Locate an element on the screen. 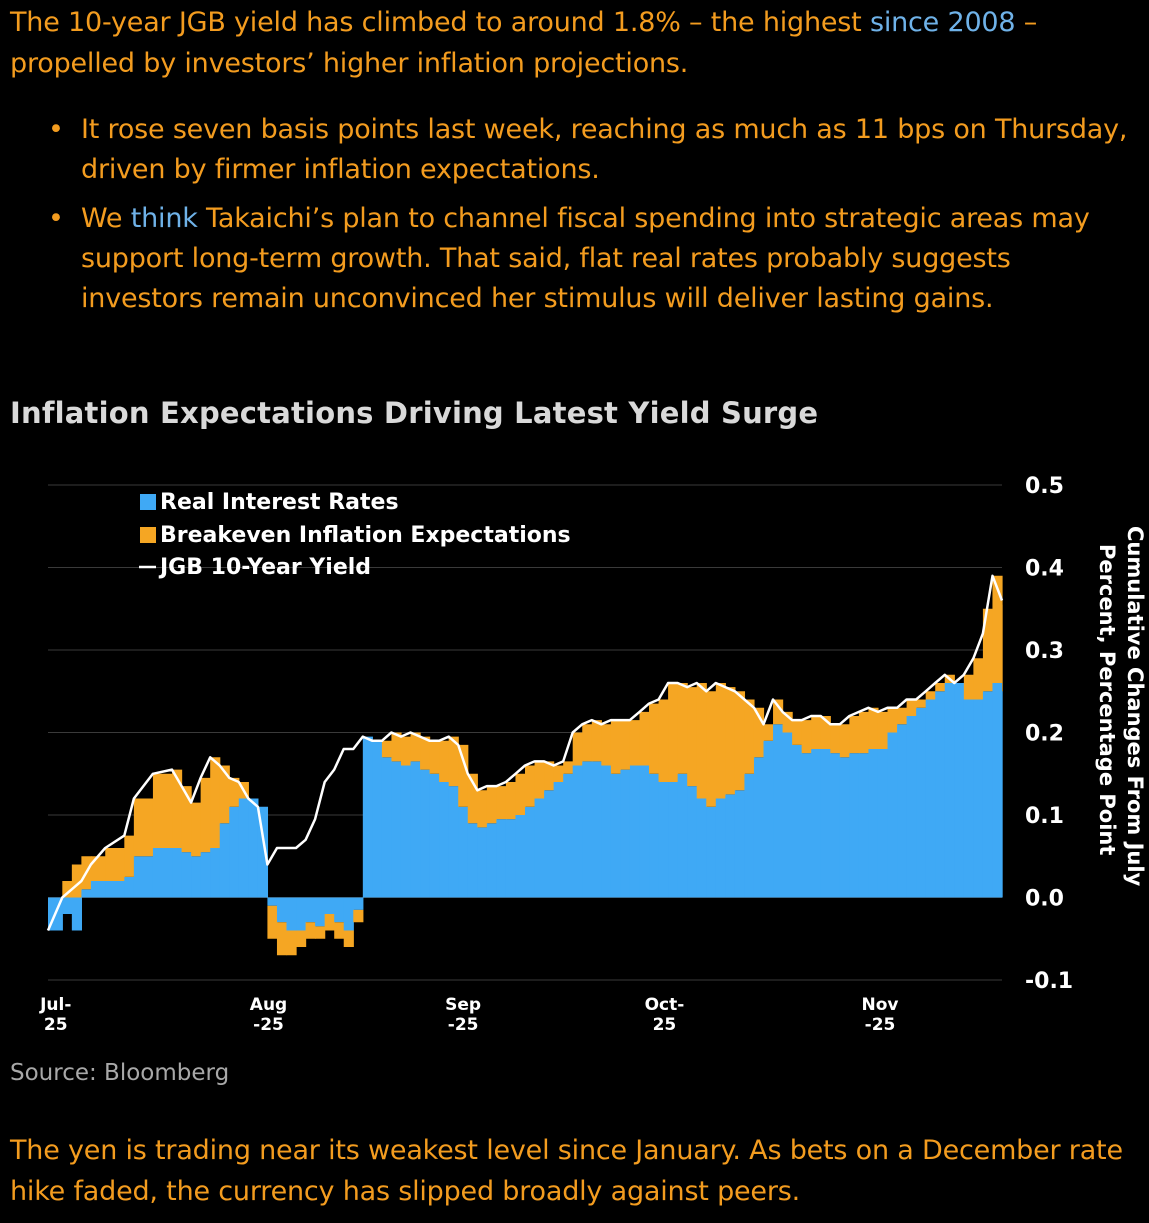  legend-swatch-real-rates is located at coordinates (148, 502).